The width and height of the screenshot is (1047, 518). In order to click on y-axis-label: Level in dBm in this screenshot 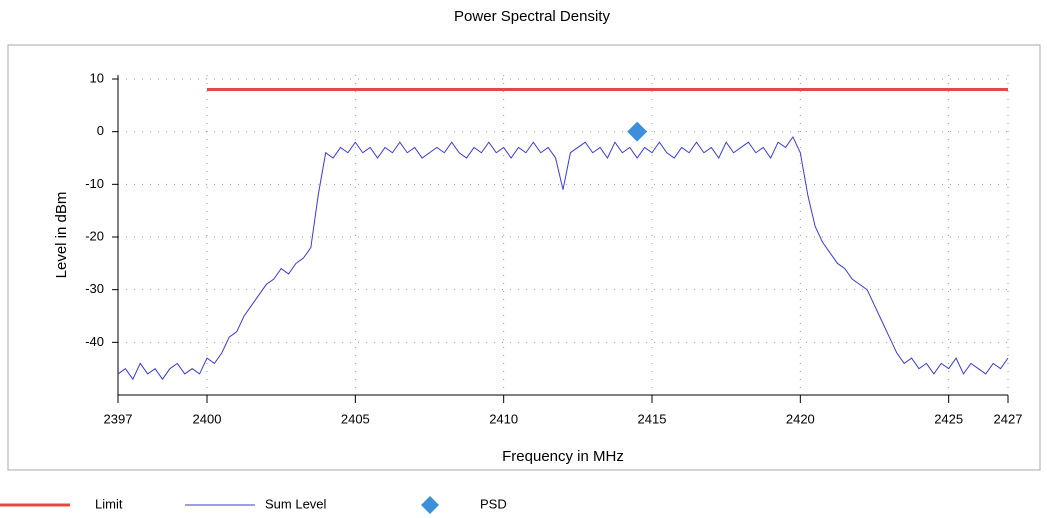, I will do `click(61, 235)`.